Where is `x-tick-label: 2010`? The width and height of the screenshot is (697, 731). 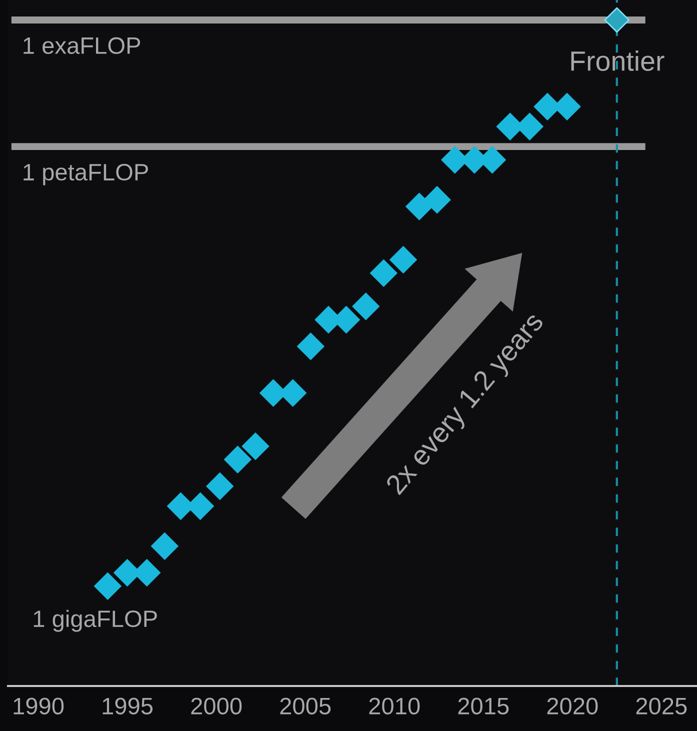
x-tick-label: 2010 is located at coordinates (394, 706).